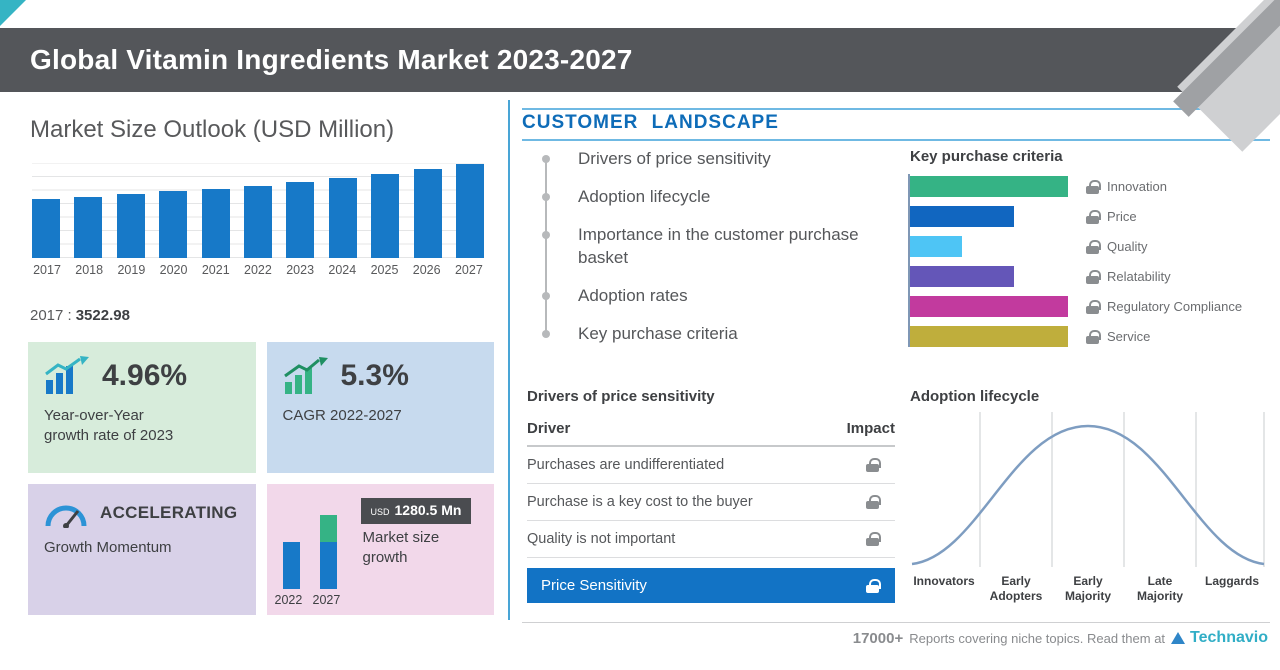  Describe the element at coordinates (51, 315) in the screenshot. I see `base-year-label: 2017 :` at that location.